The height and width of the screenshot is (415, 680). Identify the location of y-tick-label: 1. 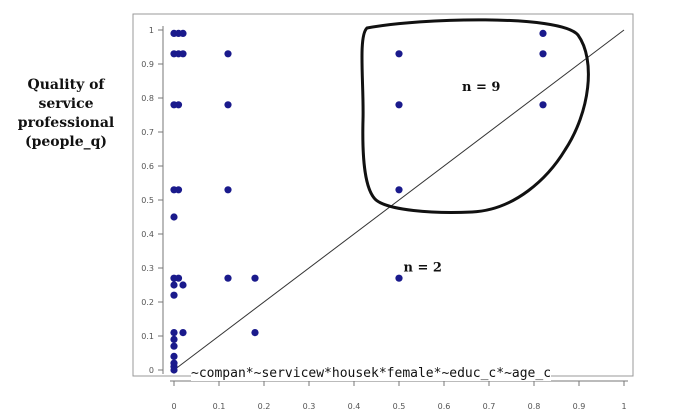
(151, 30).